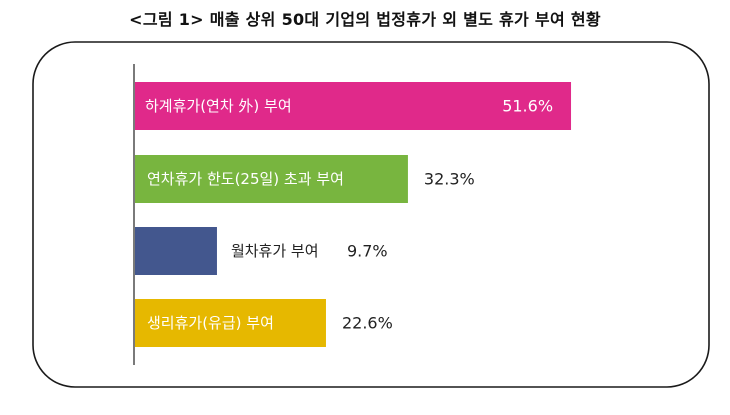 The height and width of the screenshot is (415, 730). Describe the element at coordinates (275, 251) in the screenshot. I see `category-label-3: 월차휴가 부여` at that location.